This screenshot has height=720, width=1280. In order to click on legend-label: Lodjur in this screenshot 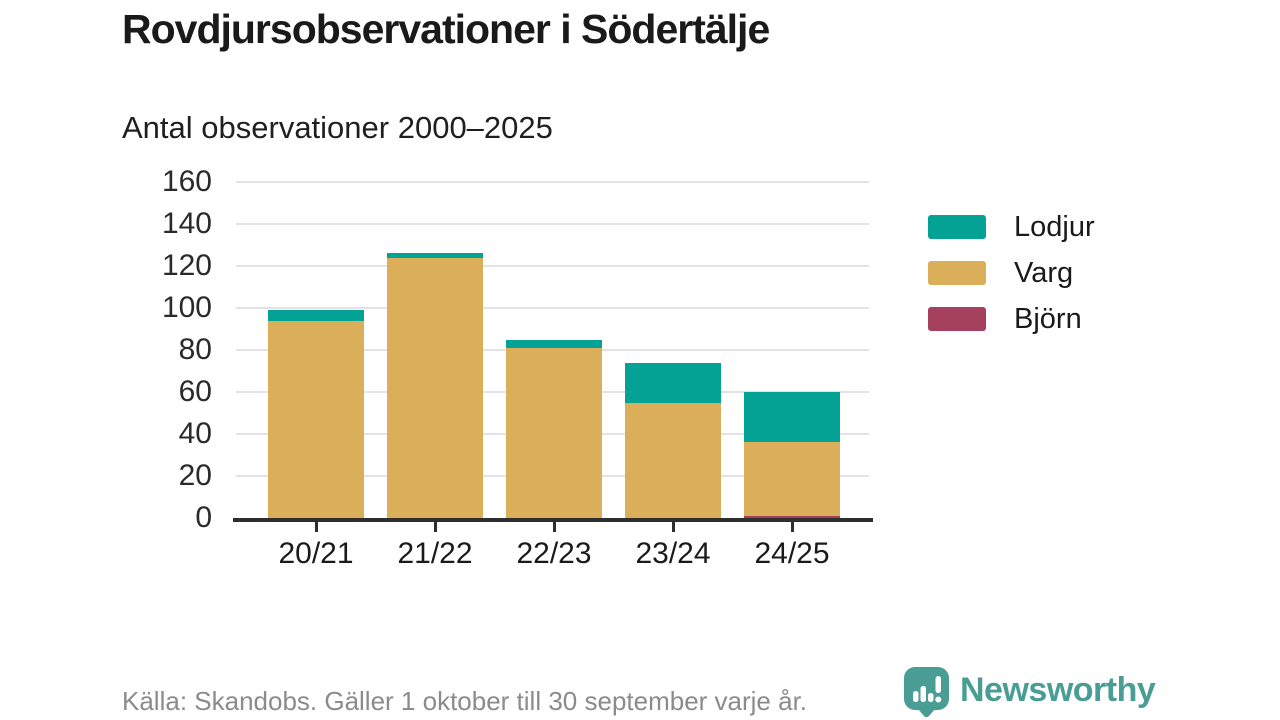, I will do `click(1054, 226)`.